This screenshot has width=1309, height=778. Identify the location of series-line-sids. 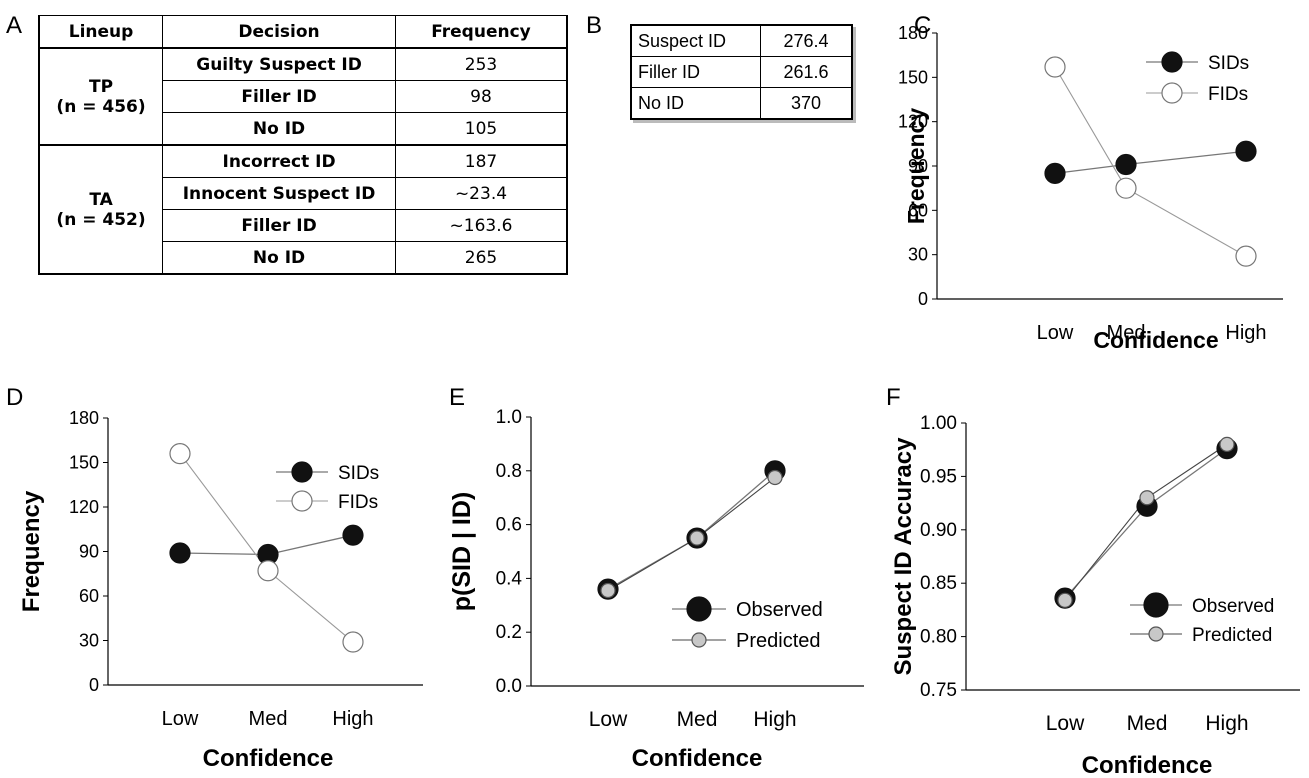
(1150, 162).